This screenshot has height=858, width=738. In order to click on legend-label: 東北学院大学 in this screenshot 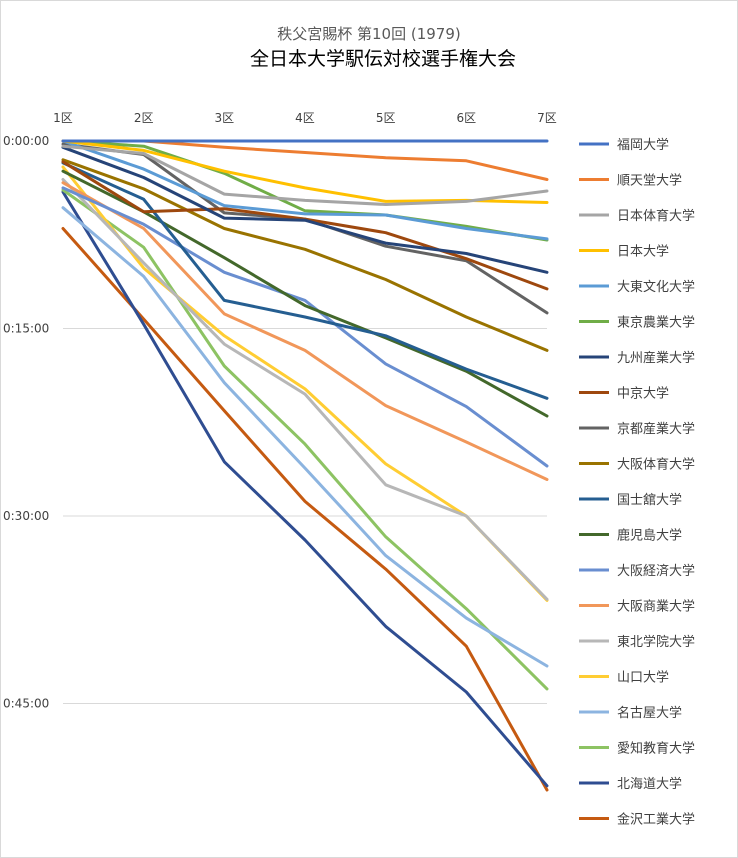, I will do `click(656, 642)`.